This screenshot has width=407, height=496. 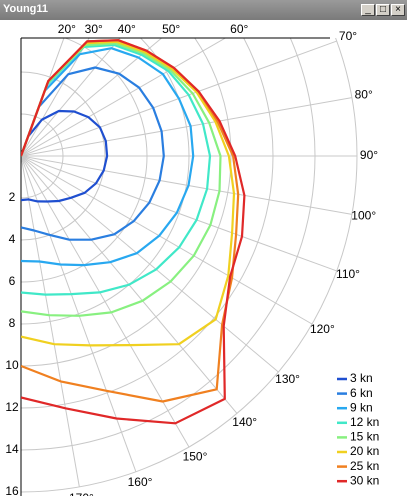 What do you see at coordinates (12, 490) in the screenshot?
I see `r-tick-label: 16` at bounding box center [12, 490].